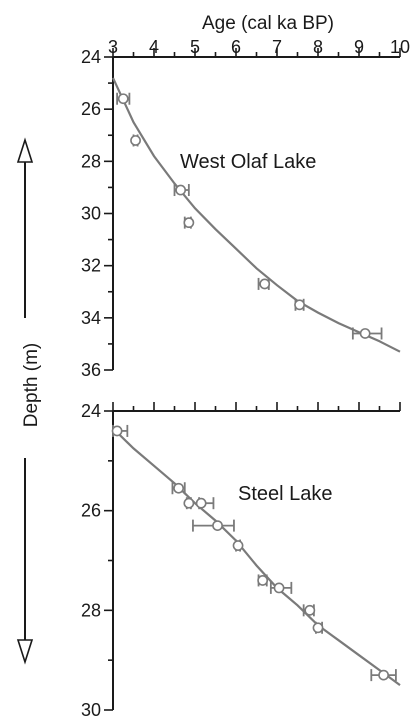 This screenshot has width=418, height=719. Describe the element at coordinates (31, 385) in the screenshot. I see `y-axis-title: Depth (m)` at that location.